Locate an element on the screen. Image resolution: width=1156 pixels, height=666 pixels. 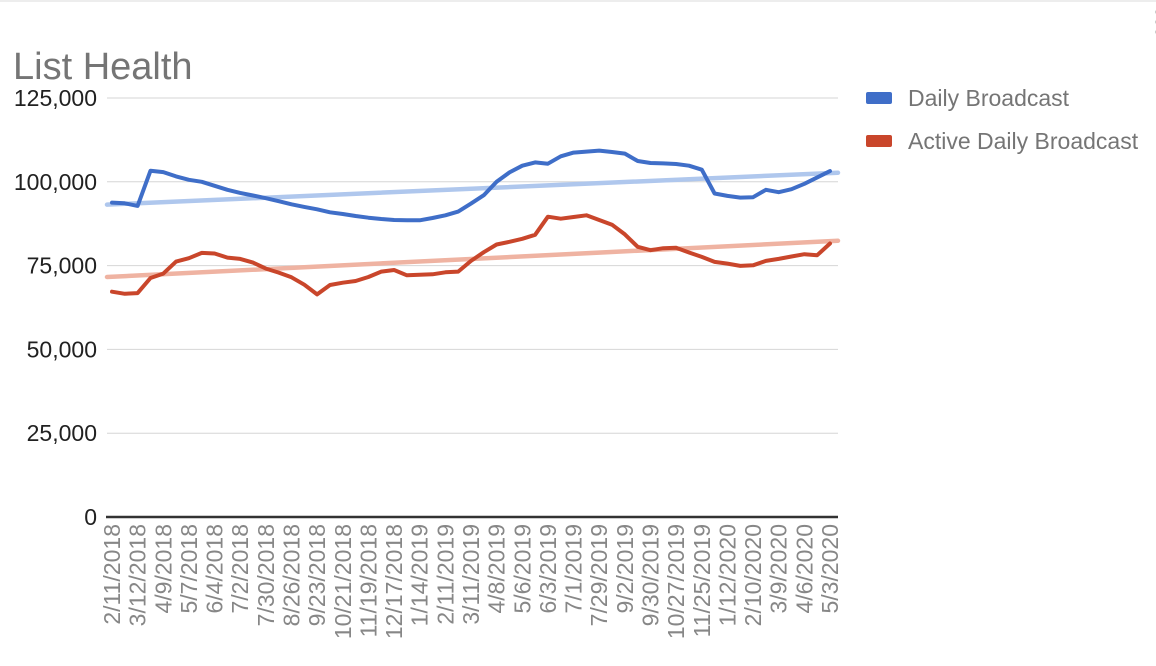
legend-swatch-daily-broadcast is located at coordinates (879, 98).